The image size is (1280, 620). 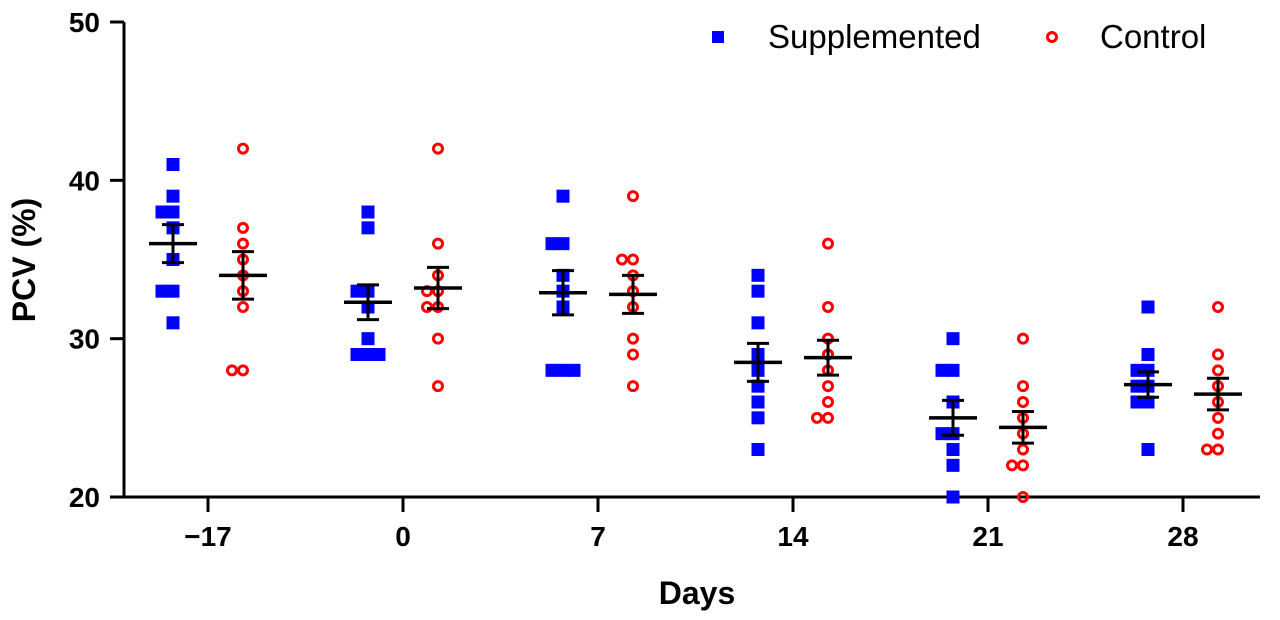 I want to click on legend-supplemented-marker, so click(x=718, y=37).